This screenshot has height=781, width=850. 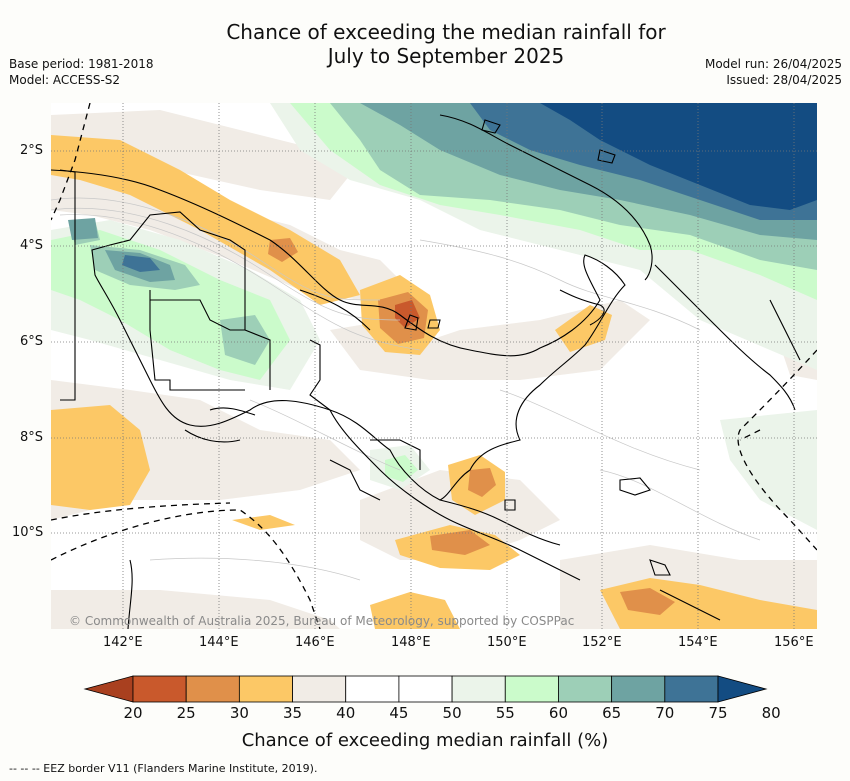 I want to click on colorbar-tick-label: 20, so click(x=133, y=713).